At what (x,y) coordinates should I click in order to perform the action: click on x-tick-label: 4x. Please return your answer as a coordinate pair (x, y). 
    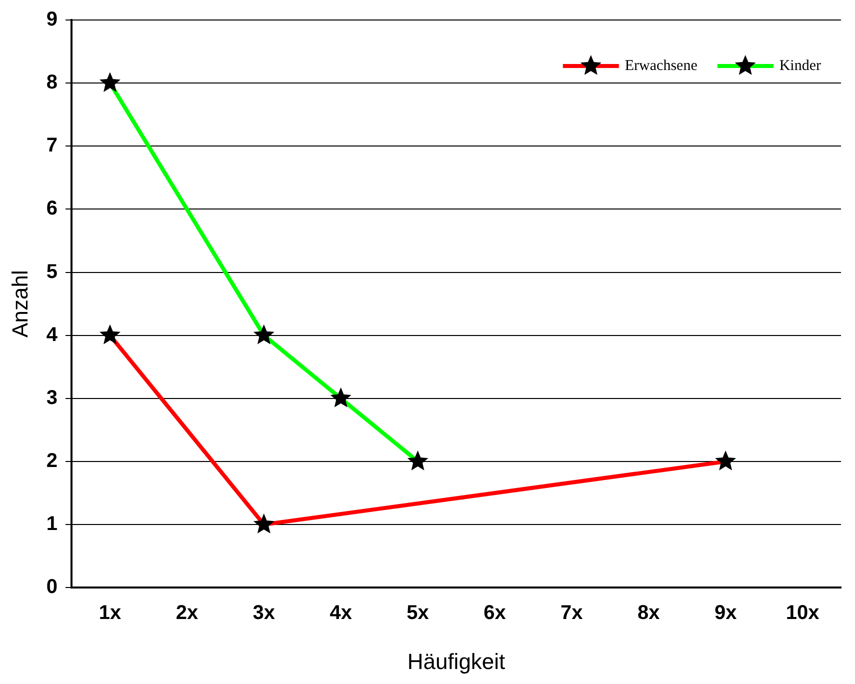
    Looking at the image, I should click on (341, 613).